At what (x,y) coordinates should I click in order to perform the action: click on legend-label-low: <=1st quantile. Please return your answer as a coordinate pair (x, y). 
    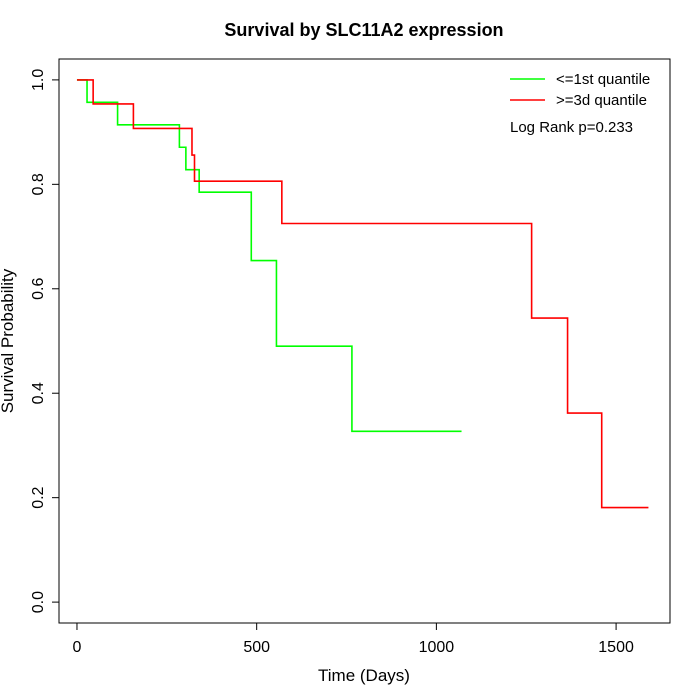
    Looking at the image, I should click on (603, 79).